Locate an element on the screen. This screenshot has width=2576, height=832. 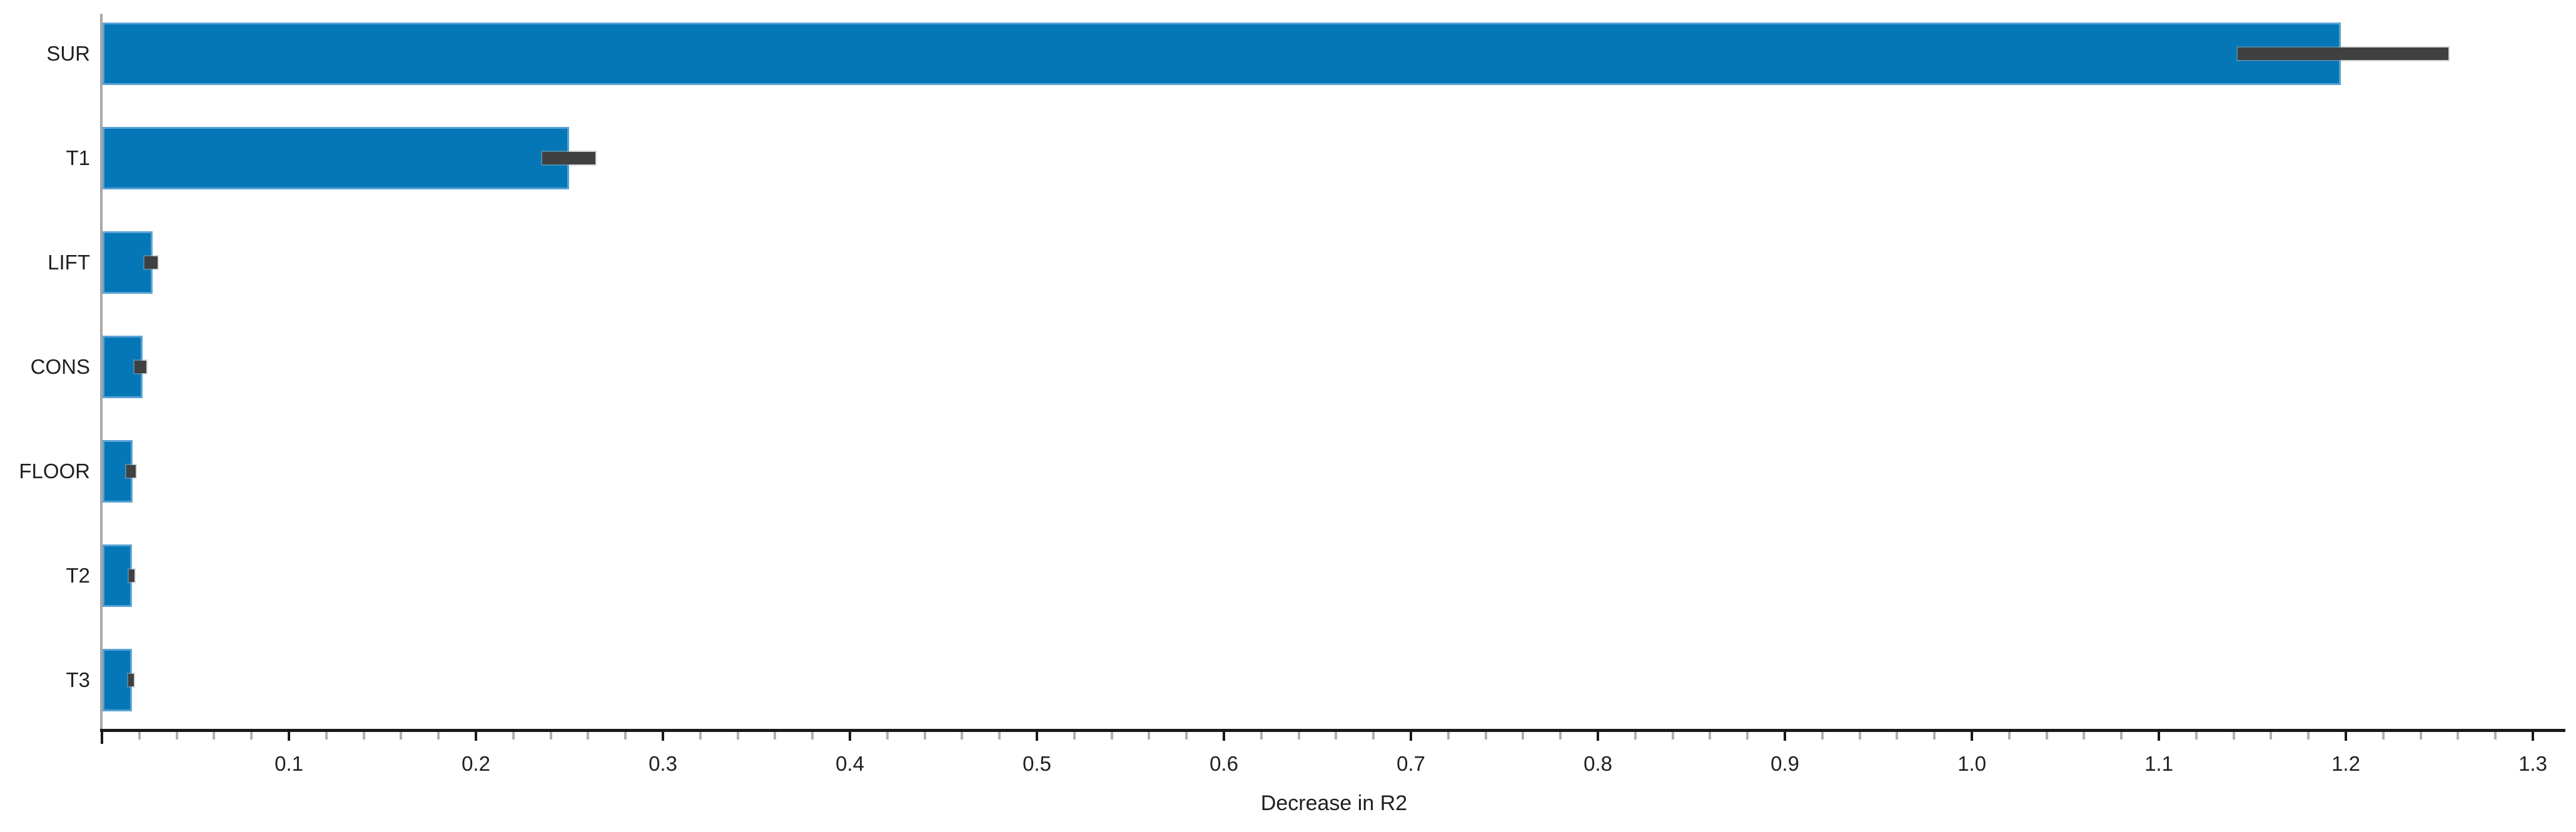
x-tick-label: 1.3 is located at coordinates (2532, 763).